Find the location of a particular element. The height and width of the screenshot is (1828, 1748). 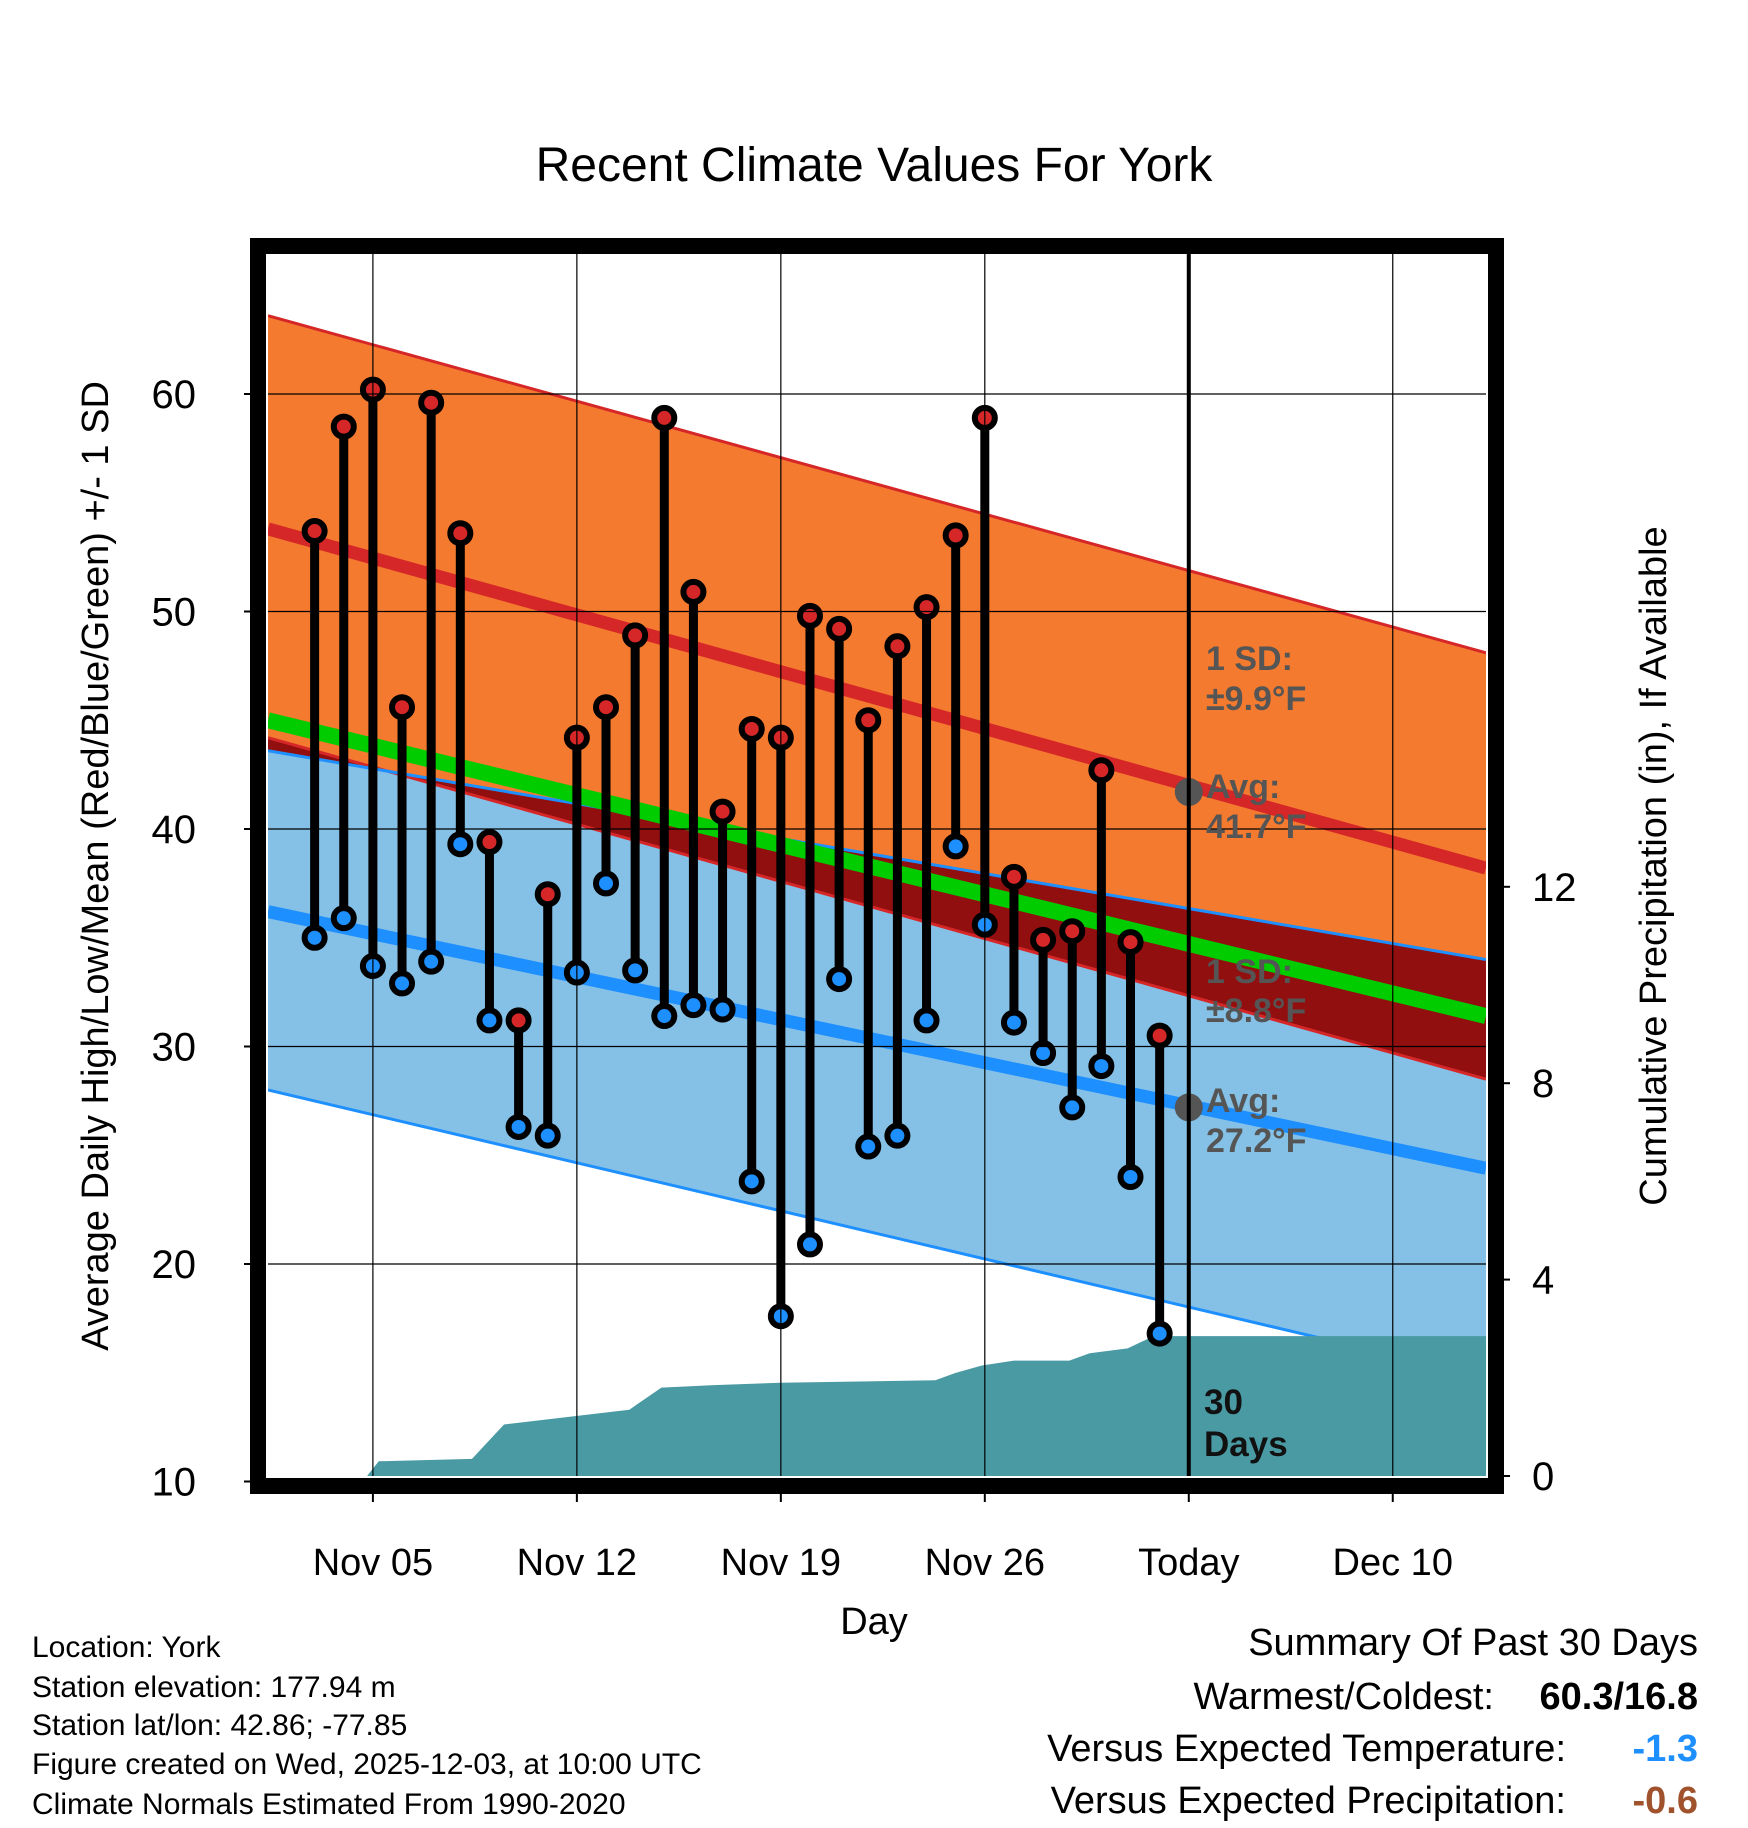

low-sd-value: ±8.8°F is located at coordinates (1256, 1011).